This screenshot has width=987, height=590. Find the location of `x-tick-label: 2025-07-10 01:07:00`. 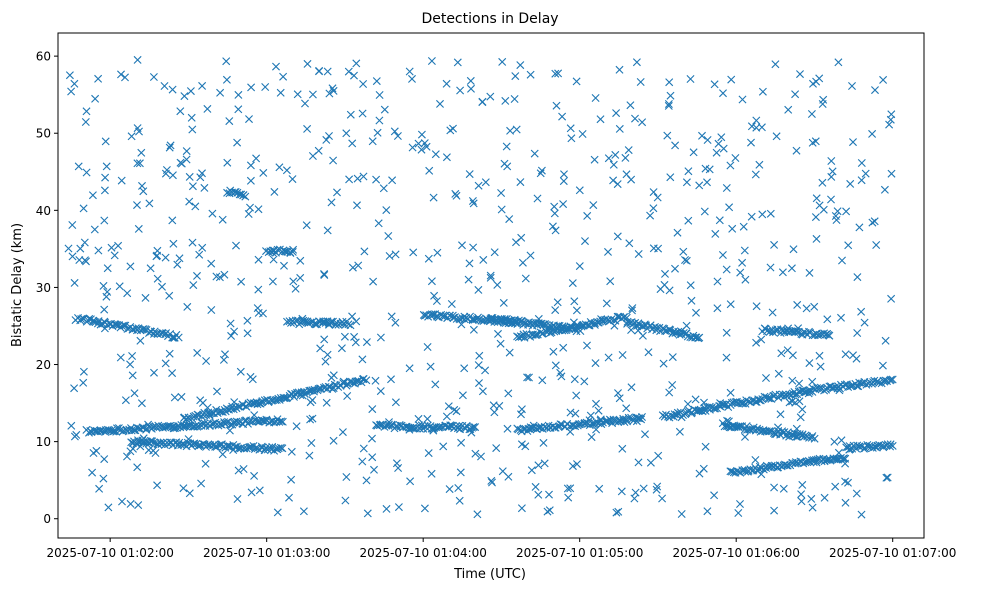

x-tick-label: 2025-07-10 01:07:00 is located at coordinates (892, 553).